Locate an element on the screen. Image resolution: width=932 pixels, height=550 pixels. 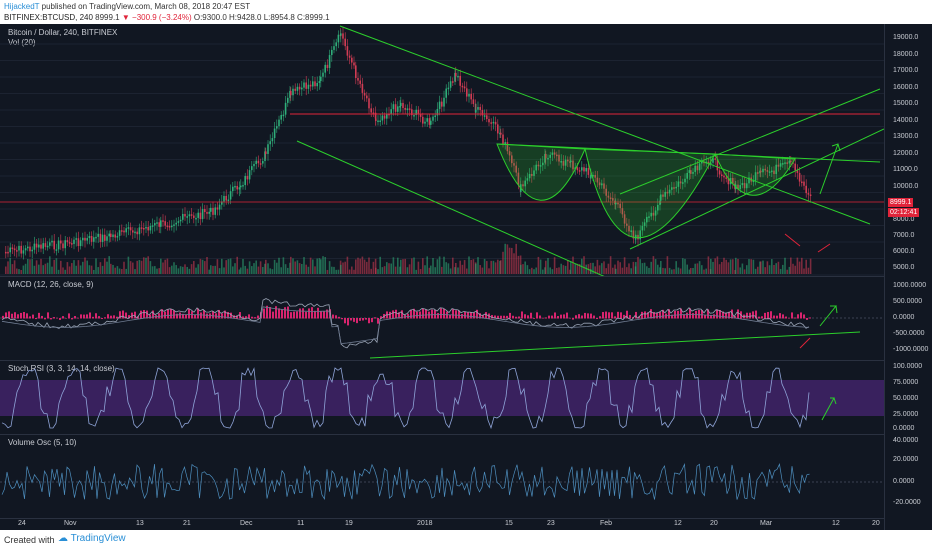
channel-upper-line is located at coordinates (750, 141).